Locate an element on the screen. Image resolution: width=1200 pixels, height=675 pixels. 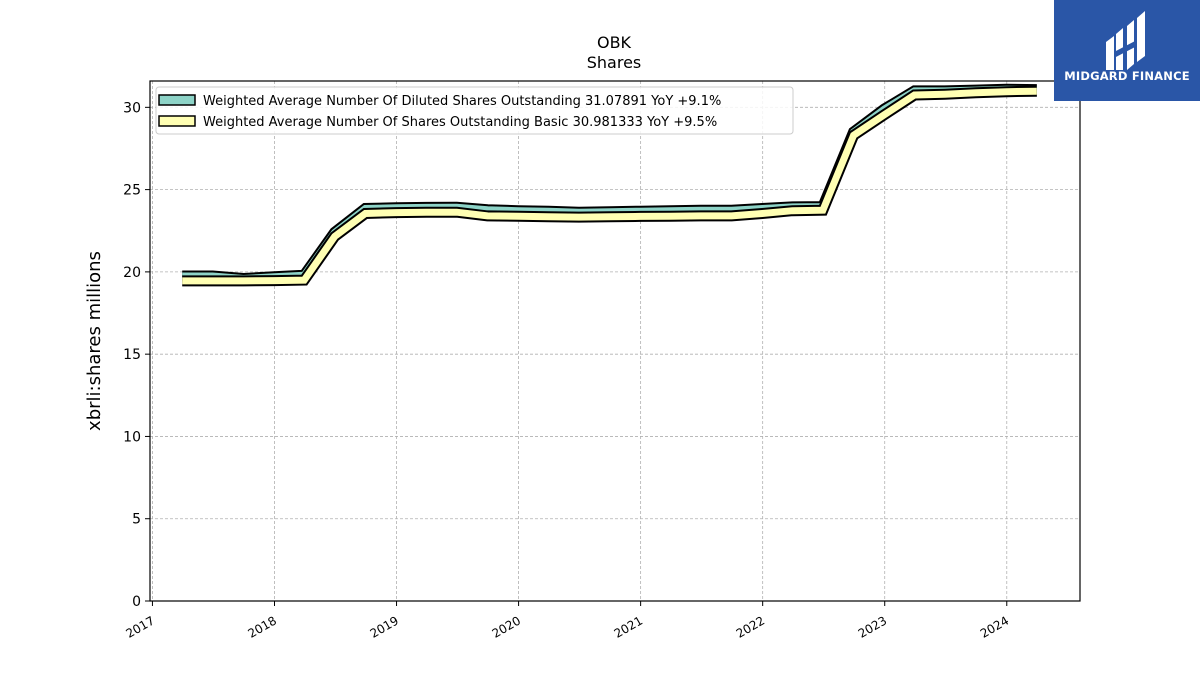
x-tick-label: 2023 is located at coordinates (872, 626).